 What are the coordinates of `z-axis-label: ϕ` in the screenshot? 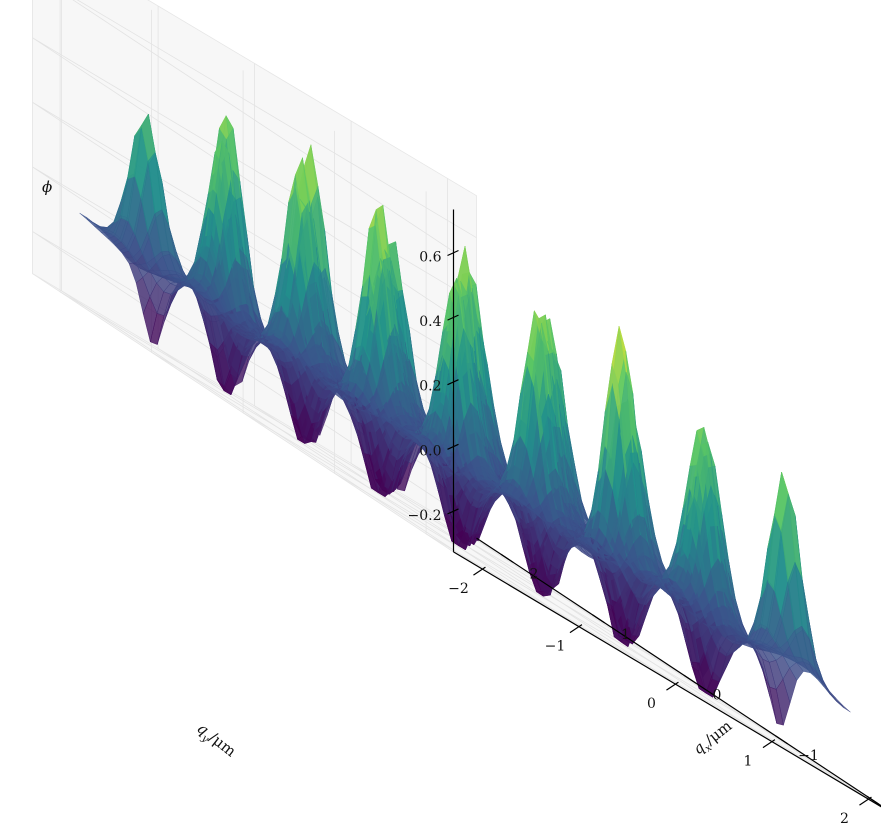 It's located at (47, 187).